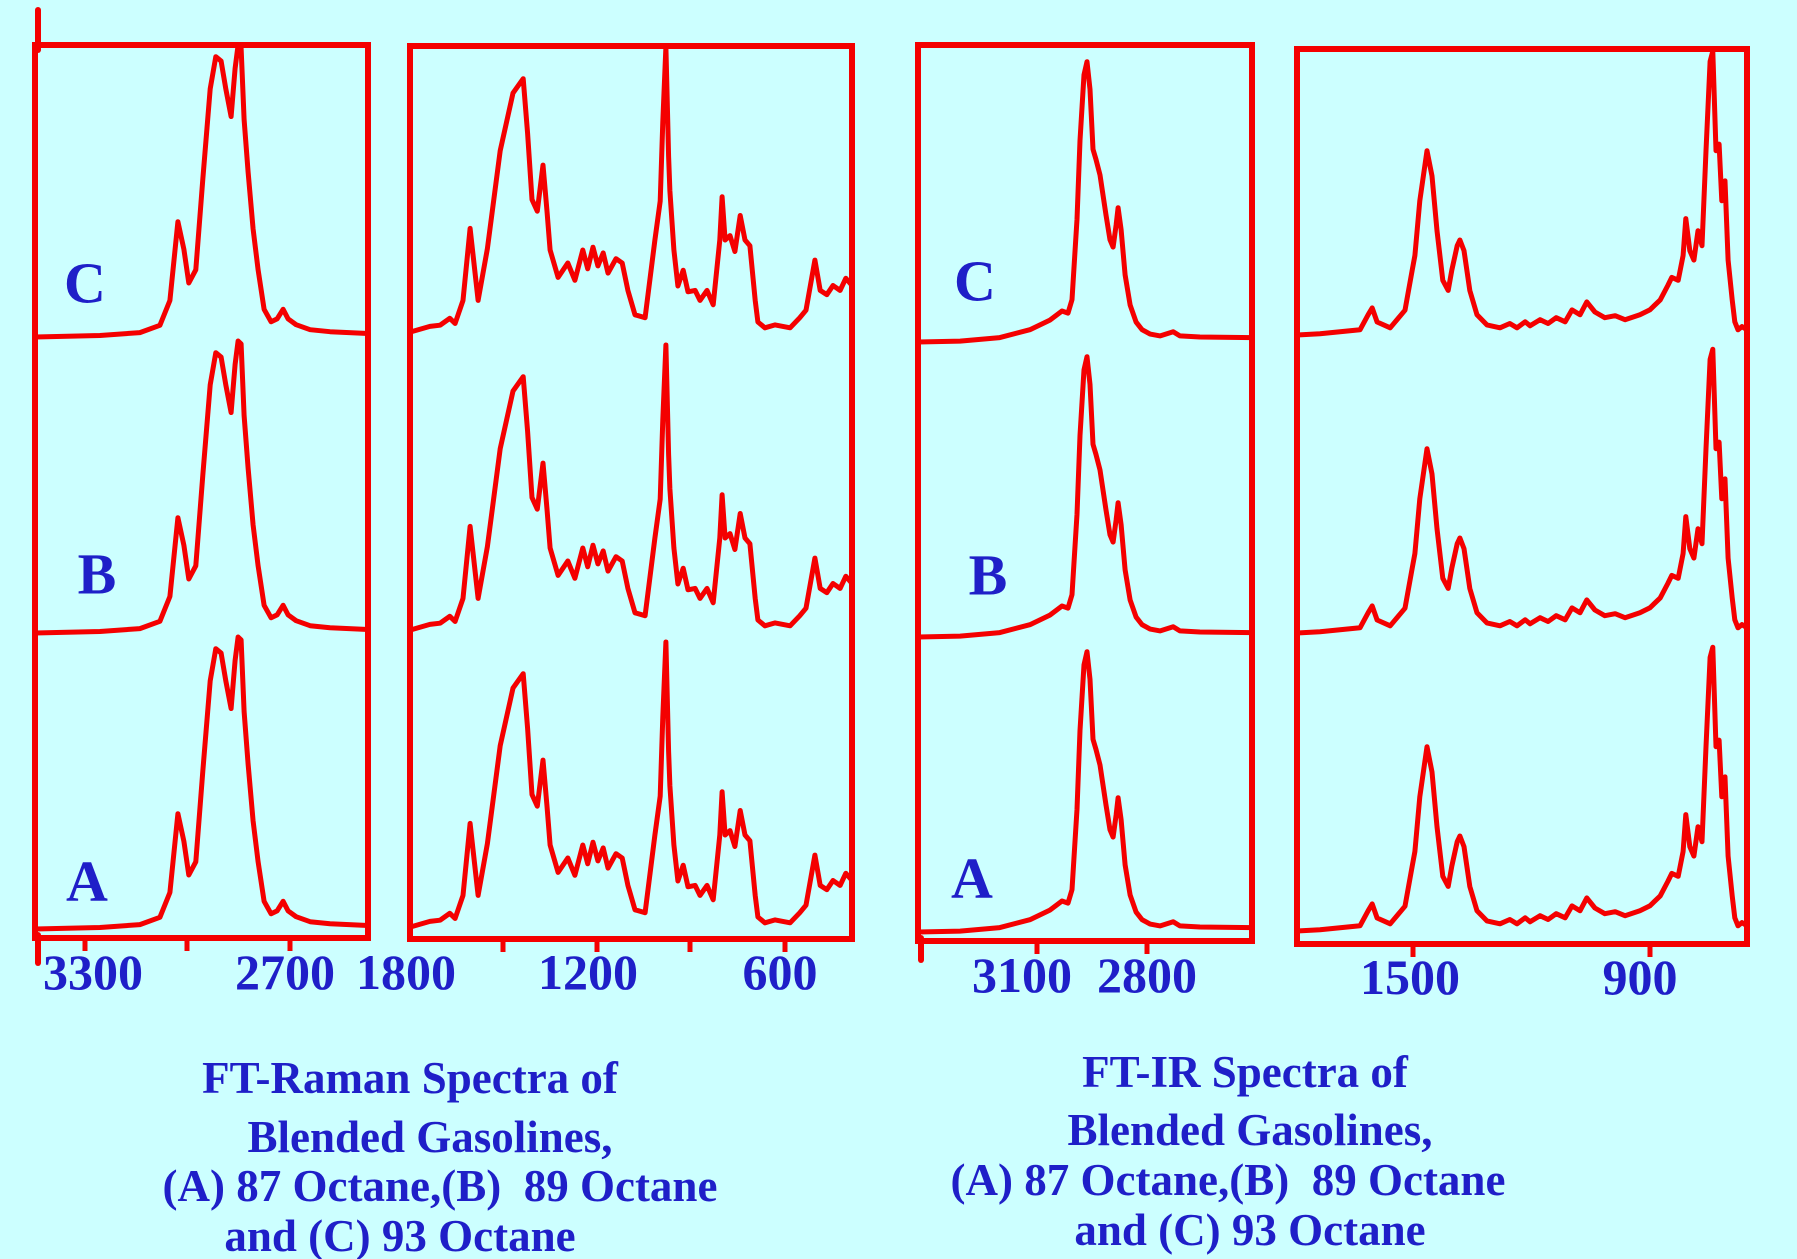 The image size is (1797, 1259). I want to click on ir-ch-panel-frame, so click(1085, 493).